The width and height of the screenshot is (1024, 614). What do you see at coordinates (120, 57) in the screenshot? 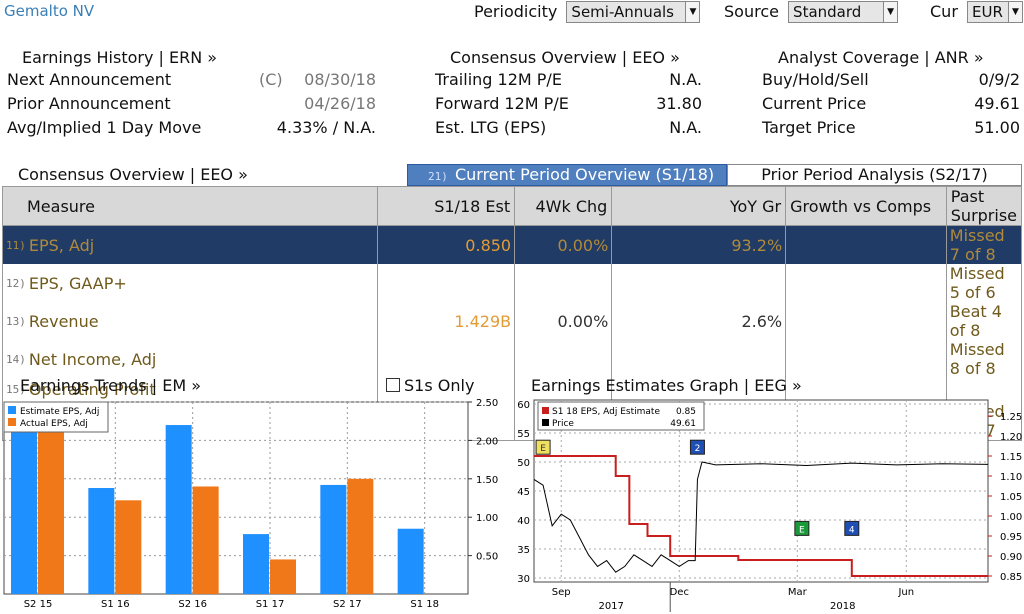
I see `earnings-history-title: Earnings History | ERN »` at bounding box center [120, 57].